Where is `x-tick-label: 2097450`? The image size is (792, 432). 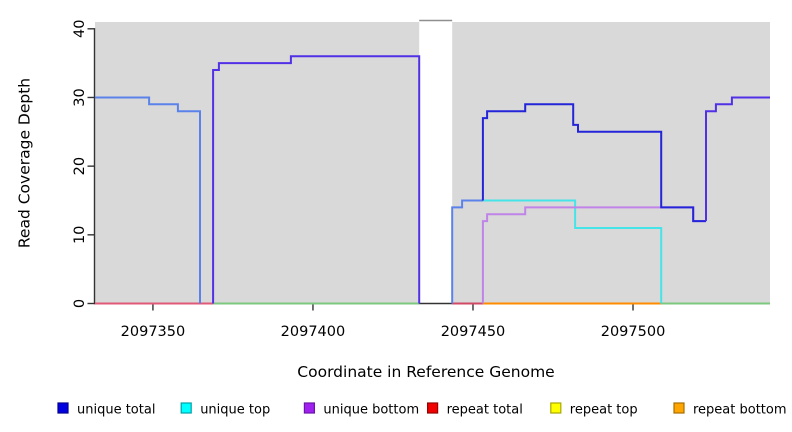
x-tick-label: 2097450 is located at coordinates (473, 332).